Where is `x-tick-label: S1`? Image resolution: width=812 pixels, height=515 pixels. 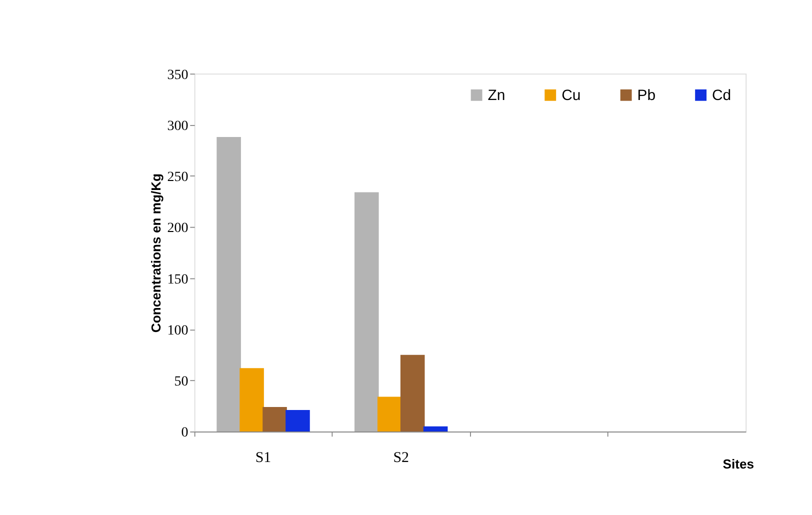 x-tick-label: S1 is located at coordinates (263, 458).